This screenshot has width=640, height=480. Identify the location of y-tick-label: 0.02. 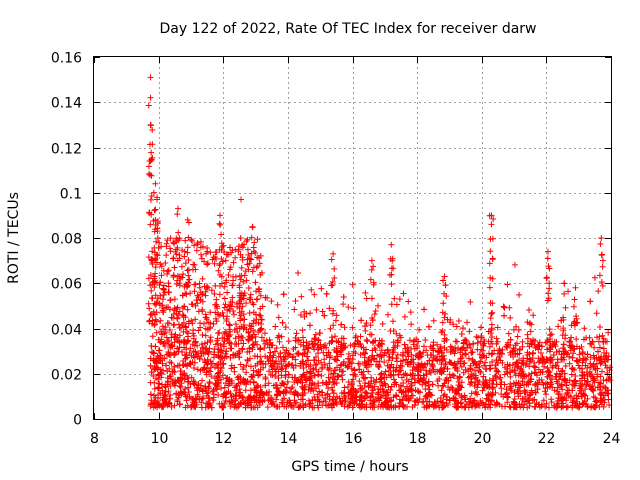
(66, 376).